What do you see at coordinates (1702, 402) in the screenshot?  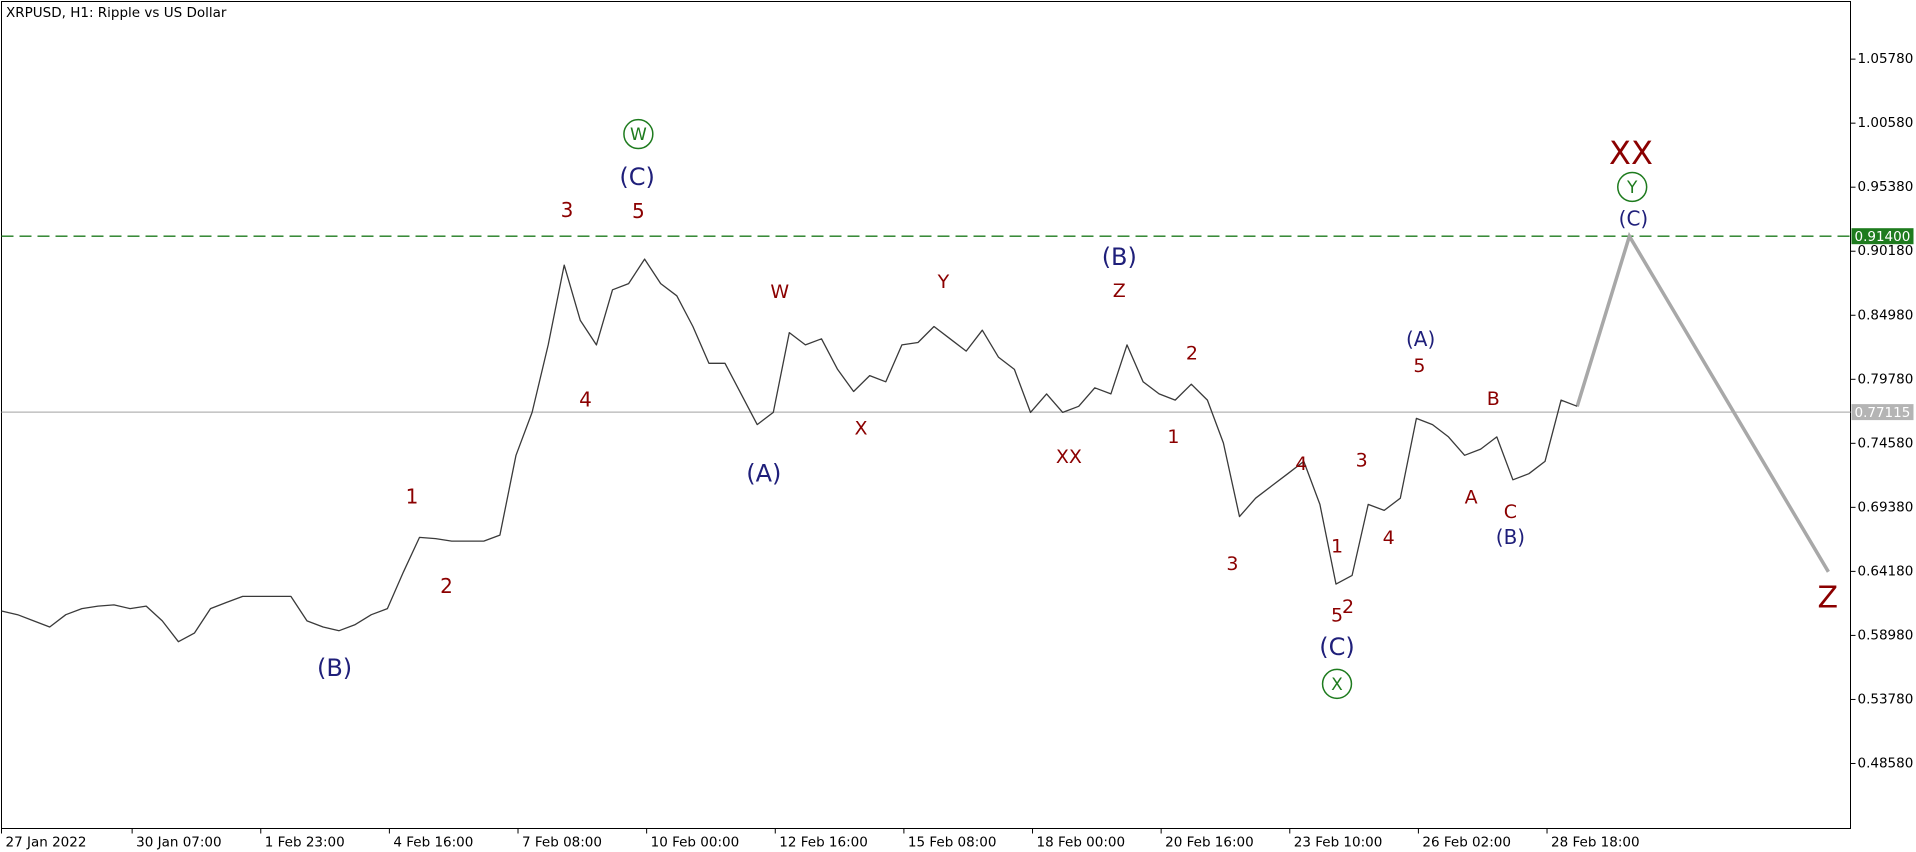 I see `price-line` at bounding box center [1702, 402].